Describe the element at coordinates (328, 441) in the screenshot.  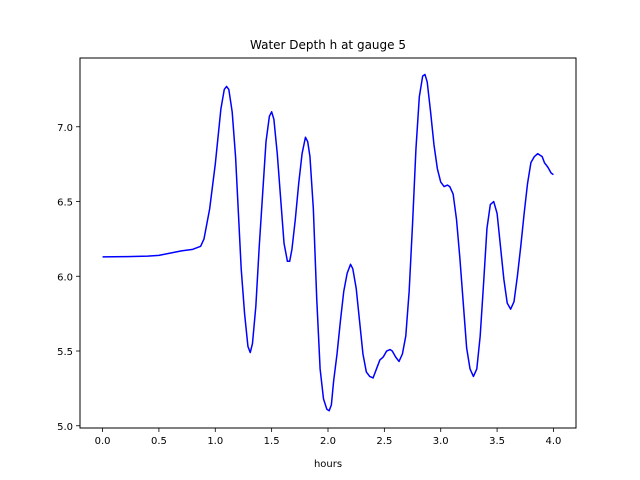
I see `x-tick-label: 2.0` at that location.